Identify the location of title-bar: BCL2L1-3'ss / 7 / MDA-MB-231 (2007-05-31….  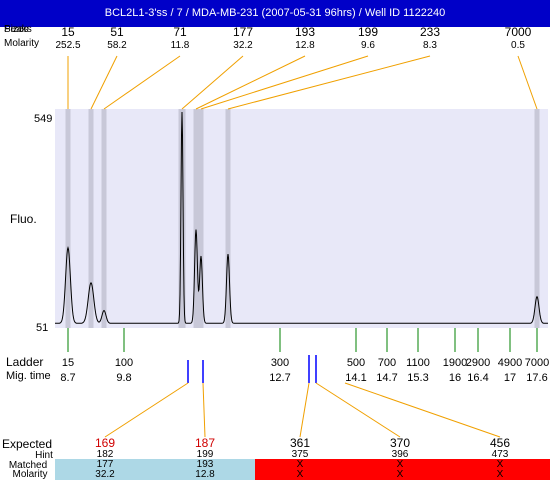
(275, 13).